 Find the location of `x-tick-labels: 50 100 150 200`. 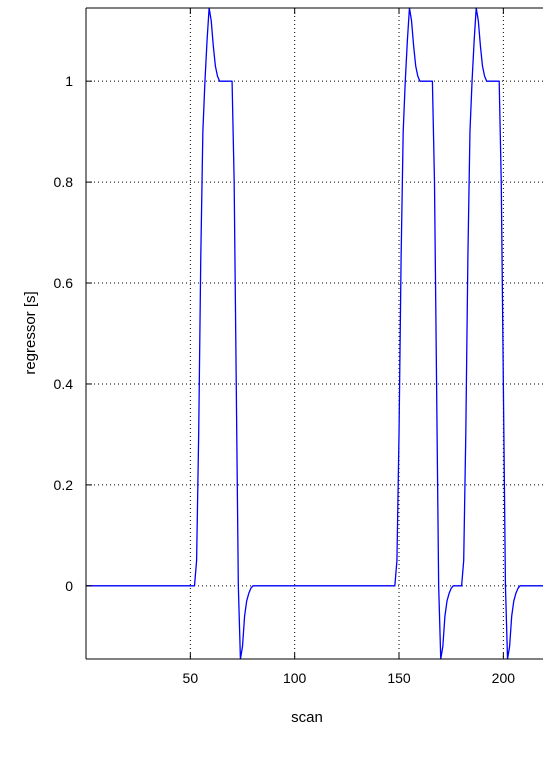

x-tick-labels: 50 100 150 200 is located at coordinates (349, 678).